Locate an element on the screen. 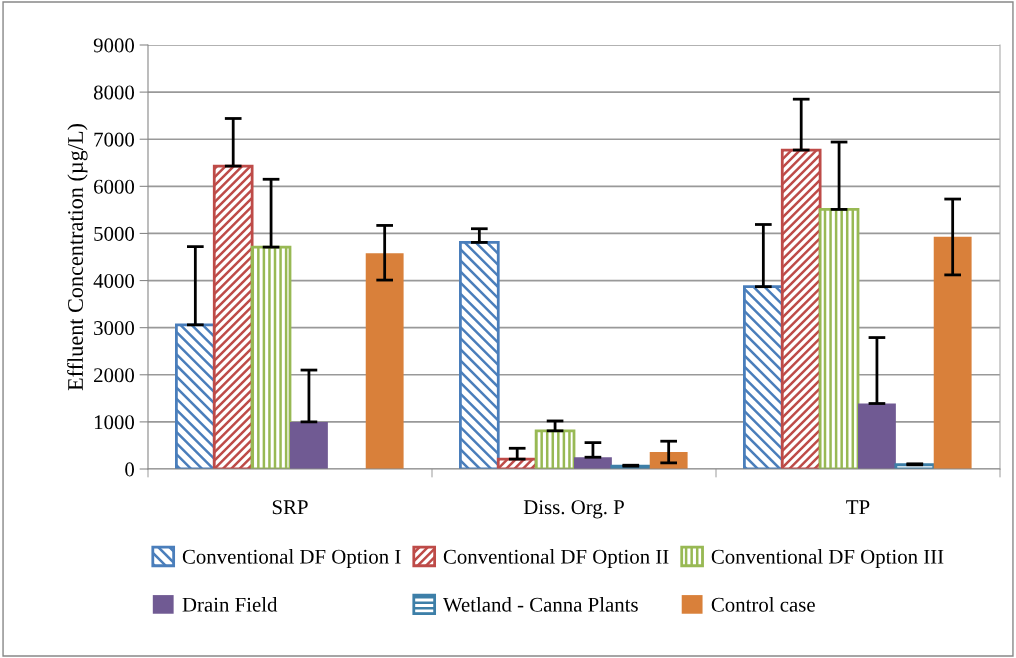 This screenshot has width=1016, height=658. x-tick-label: TP is located at coordinates (858, 507).